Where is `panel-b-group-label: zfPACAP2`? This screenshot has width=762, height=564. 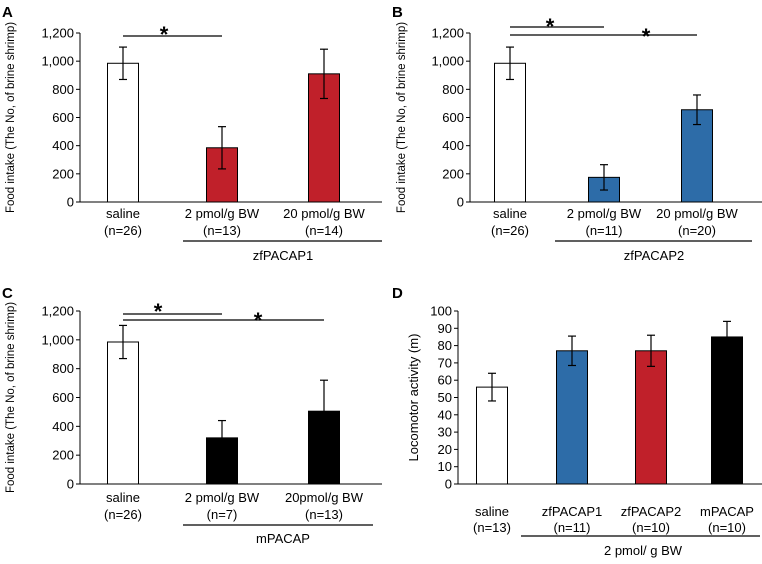 panel-b-group-label: zfPACAP2 is located at coordinates (654, 255).